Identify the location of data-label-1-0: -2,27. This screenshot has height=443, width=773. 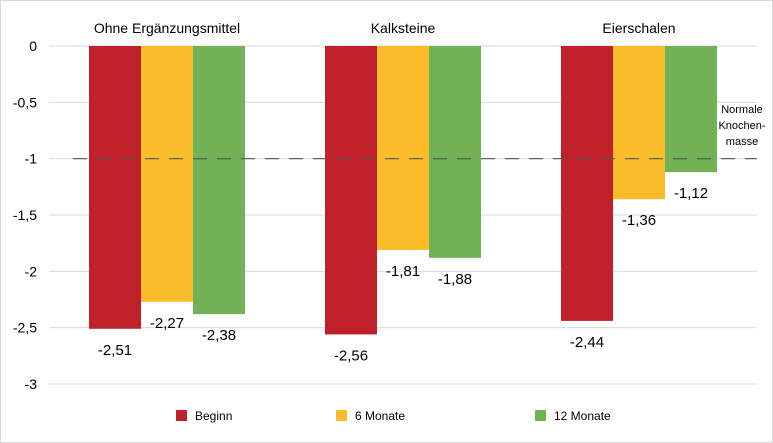
(167, 323).